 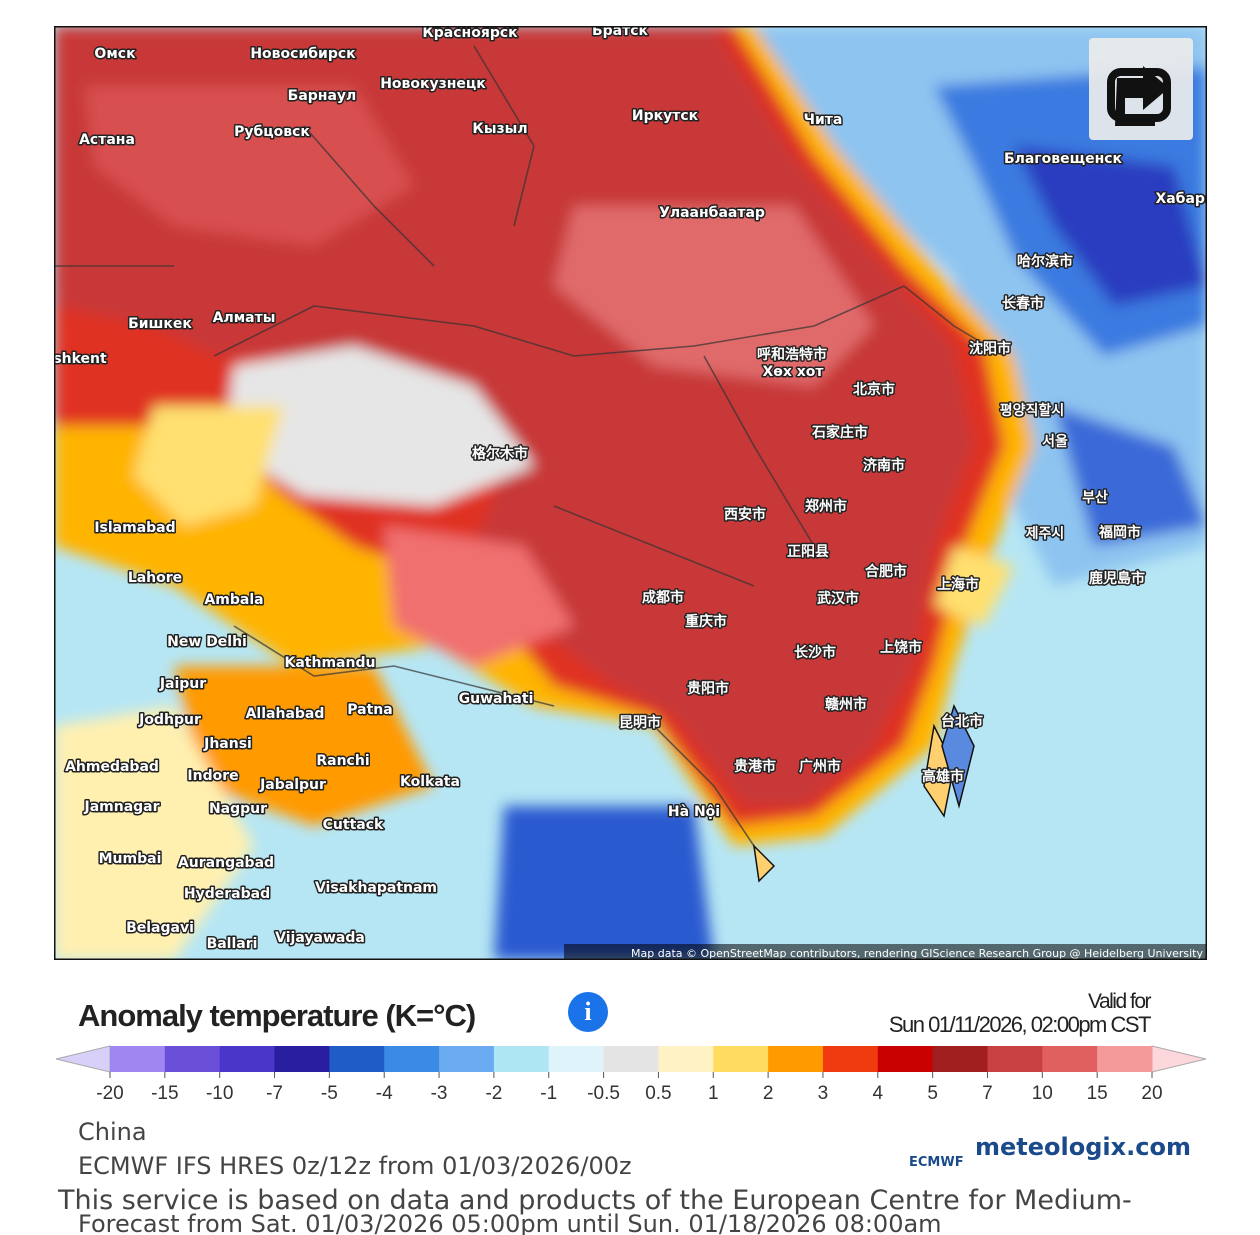 What do you see at coordinates (987, 1093) in the screenshot?
I see `tick-label: 7` at bounding box center [987, 1093].